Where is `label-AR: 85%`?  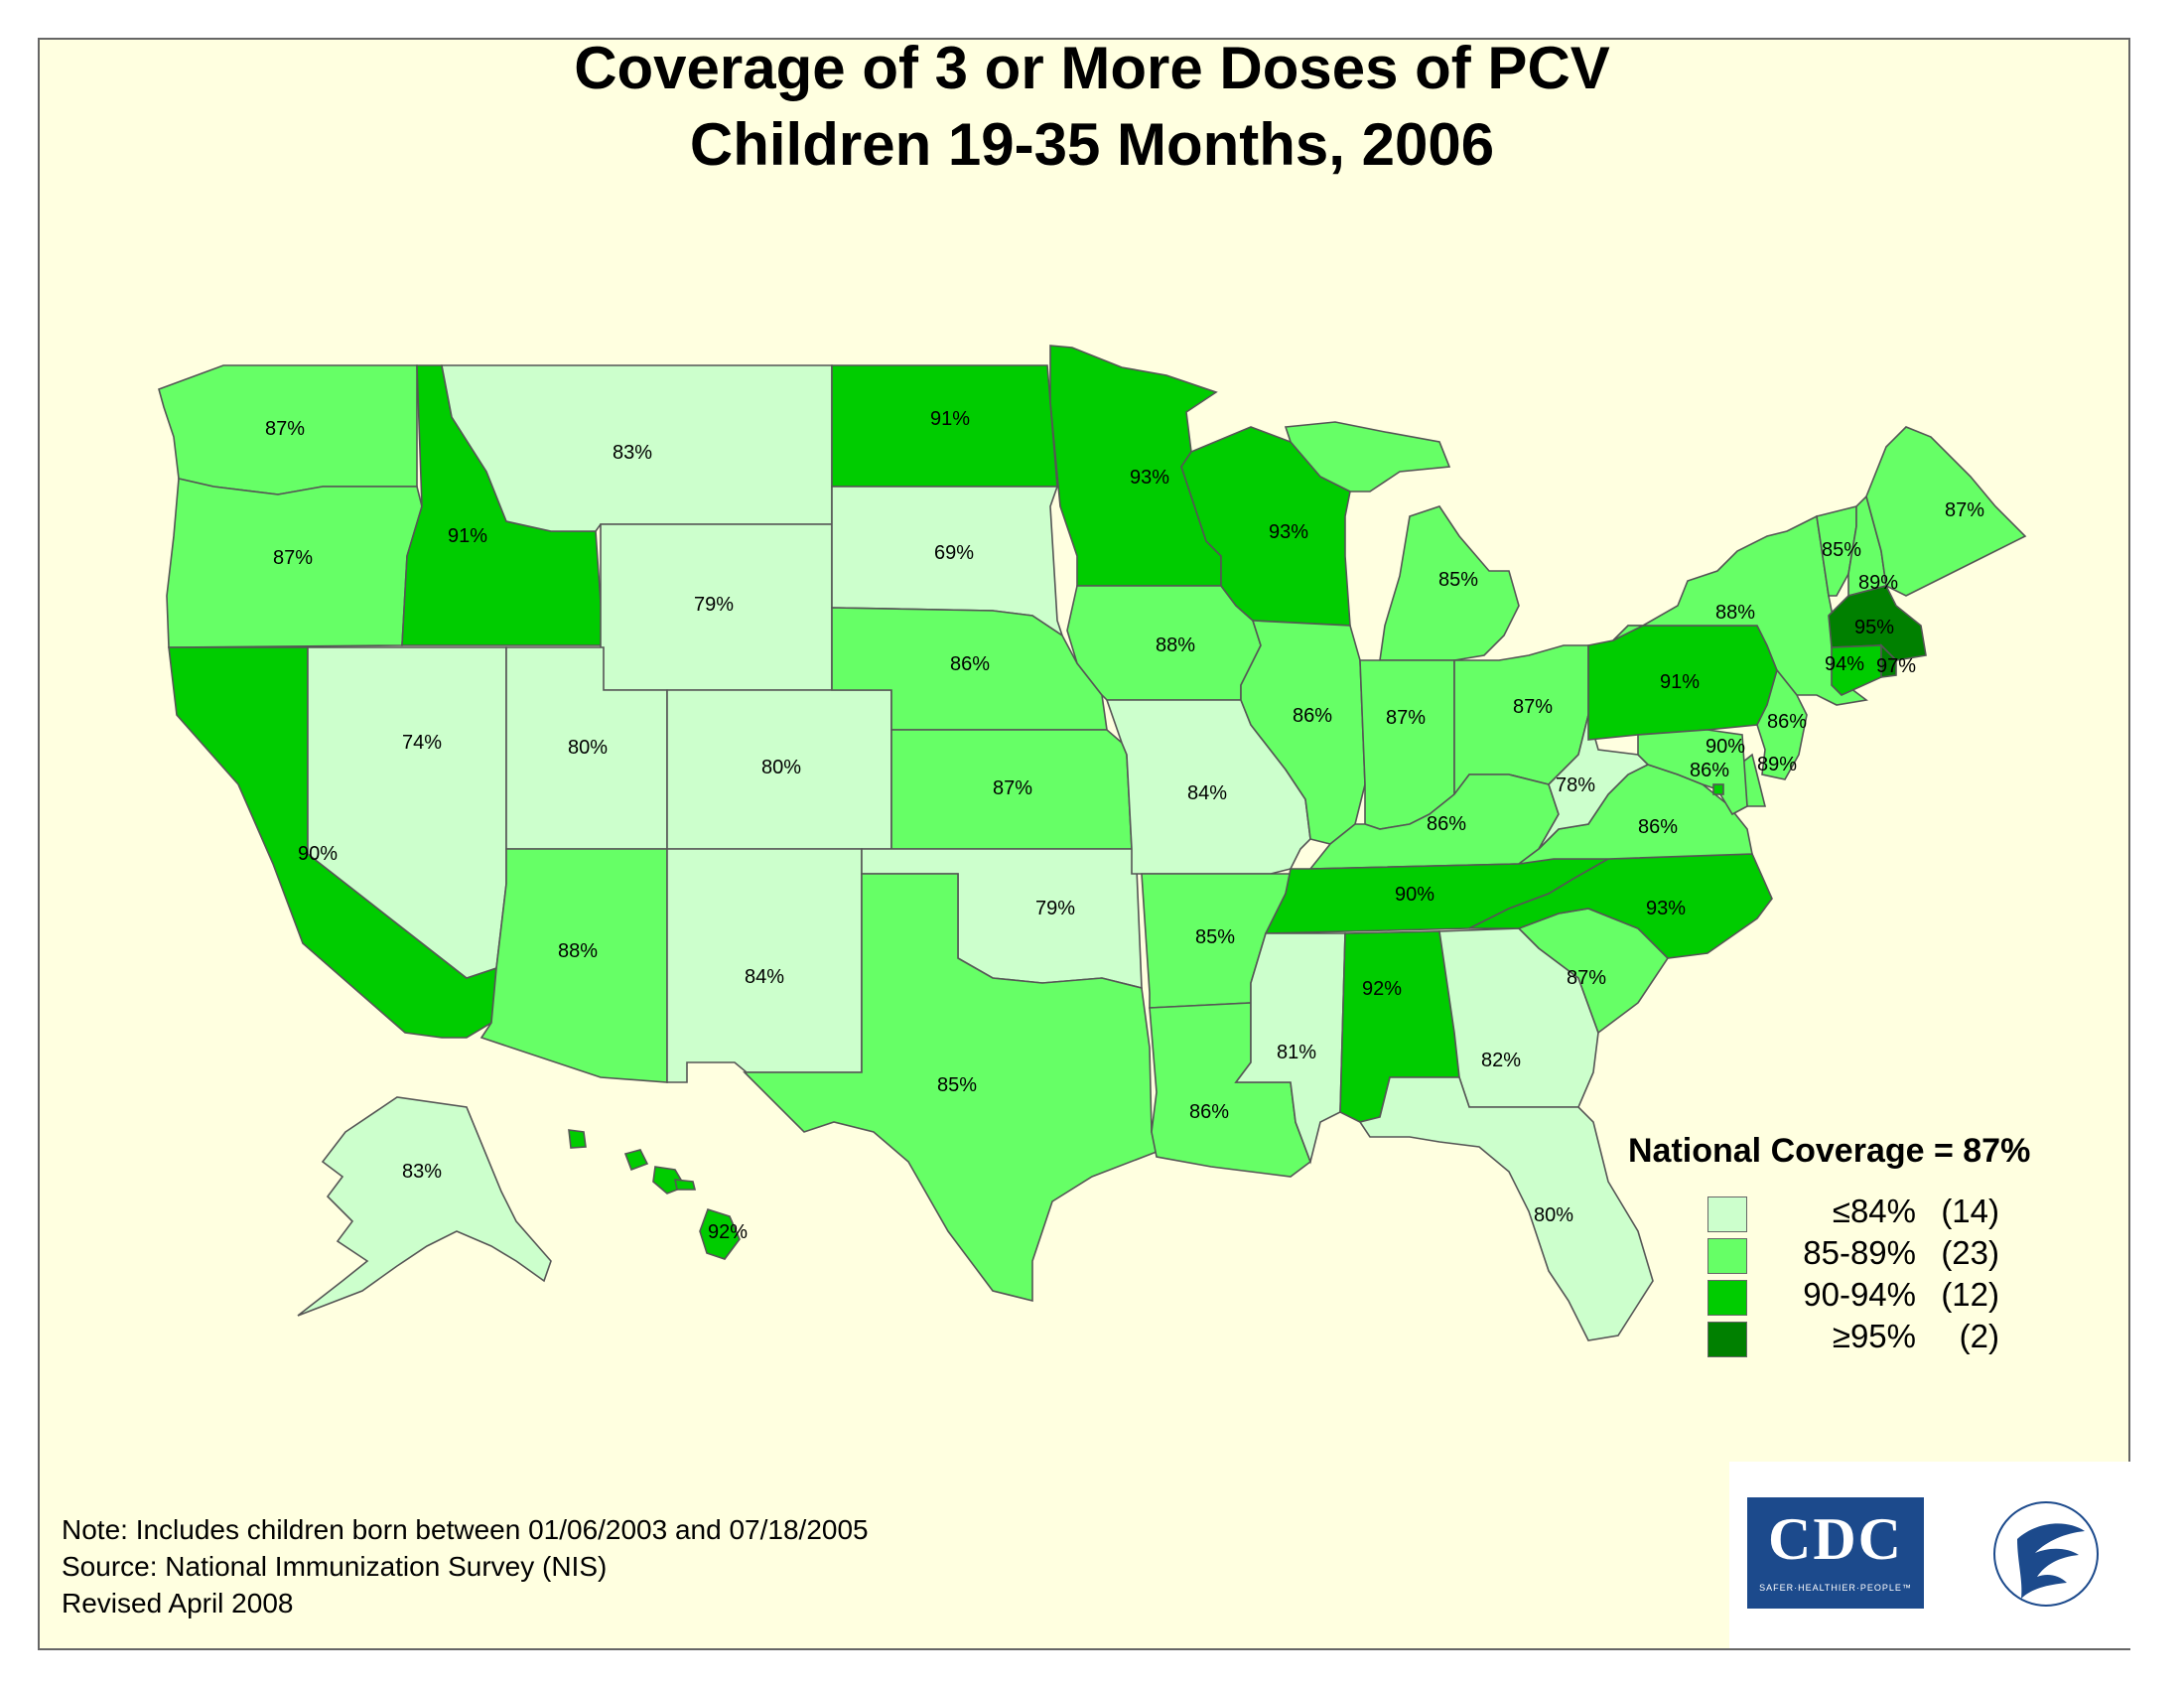
label-AR: 85% is located at coordinates (1215, 937).